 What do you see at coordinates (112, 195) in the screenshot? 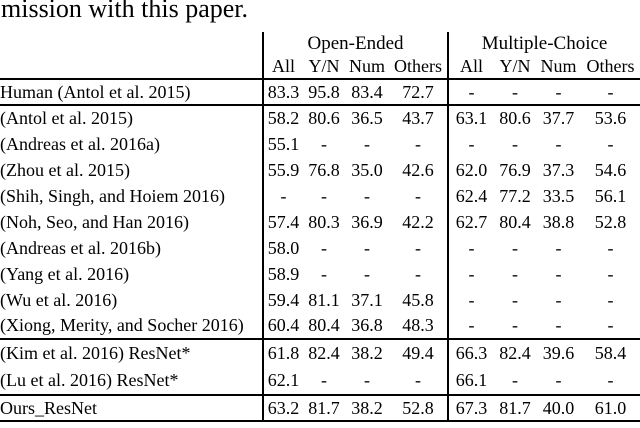
I see `row-label: (Shih, Singh, and Hoiem 2016)` at bounding box center [112, 195].